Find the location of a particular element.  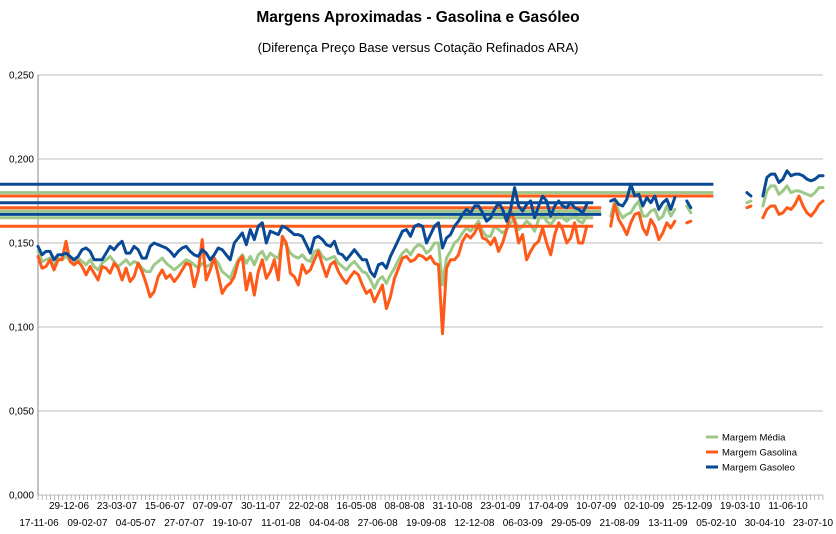

x-tick-label: 10-07-09 is located at coordinates (596, 506).